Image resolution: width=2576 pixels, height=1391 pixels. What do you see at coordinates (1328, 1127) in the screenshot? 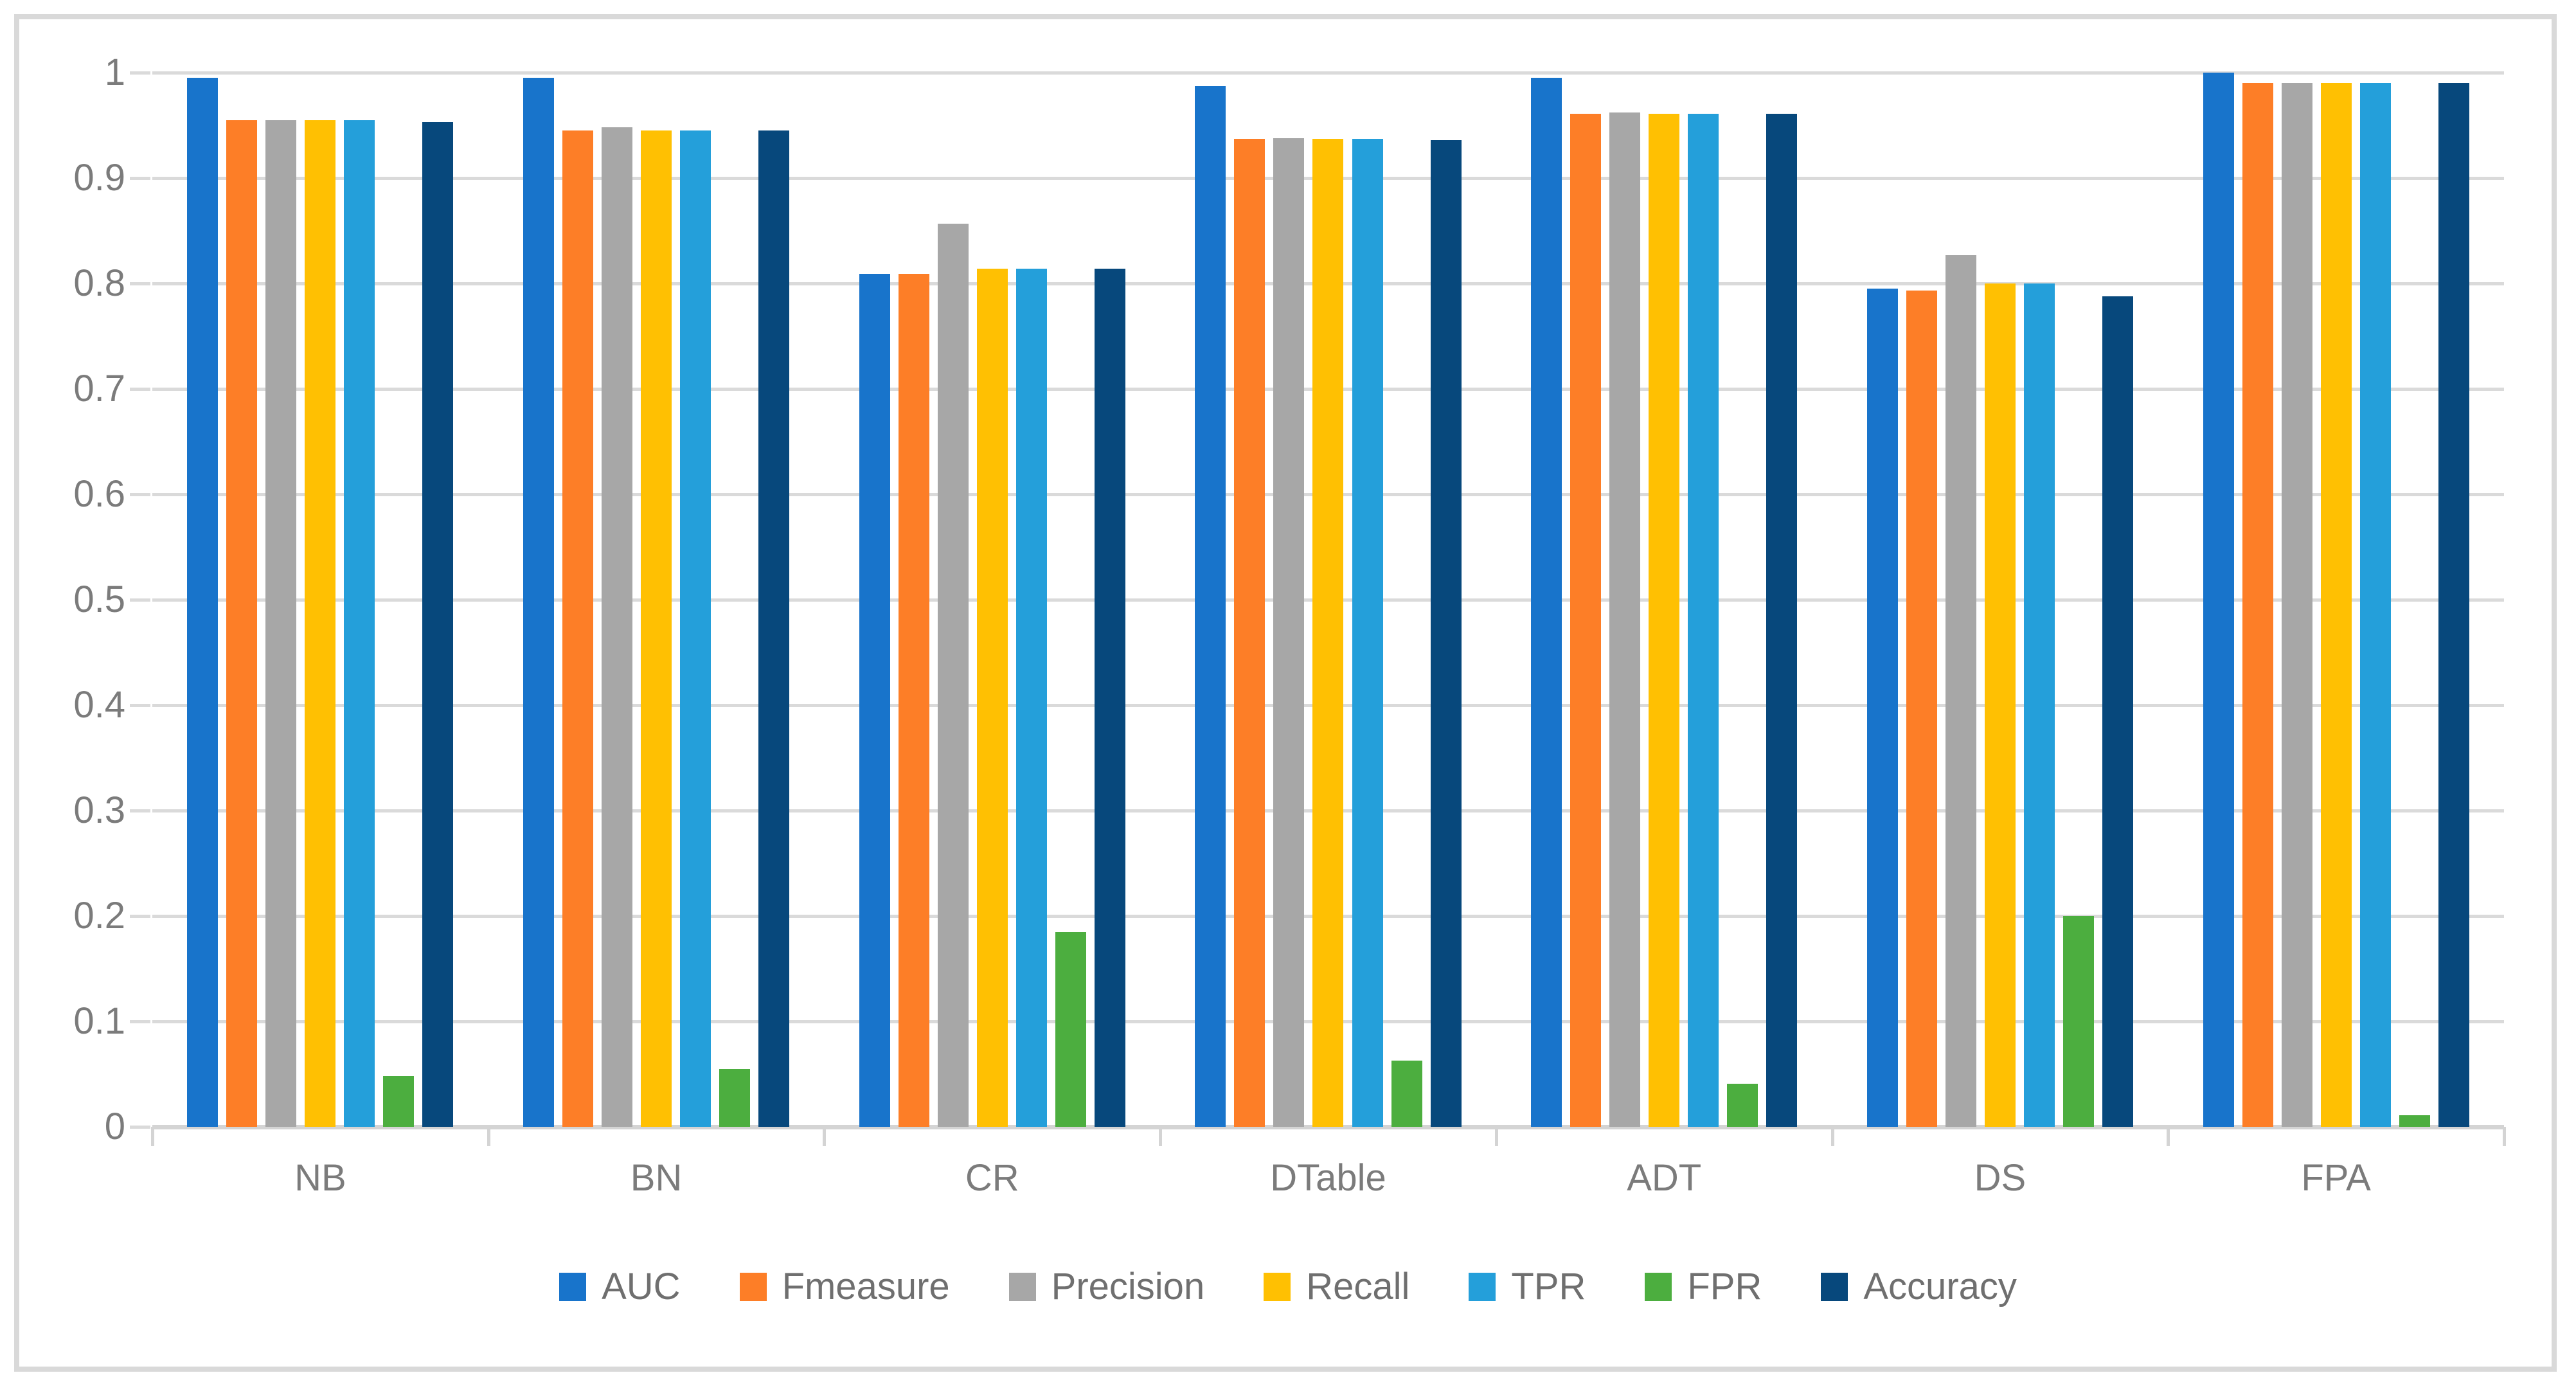
I see `x-axis-line` at bounding box center [1328, 1127].